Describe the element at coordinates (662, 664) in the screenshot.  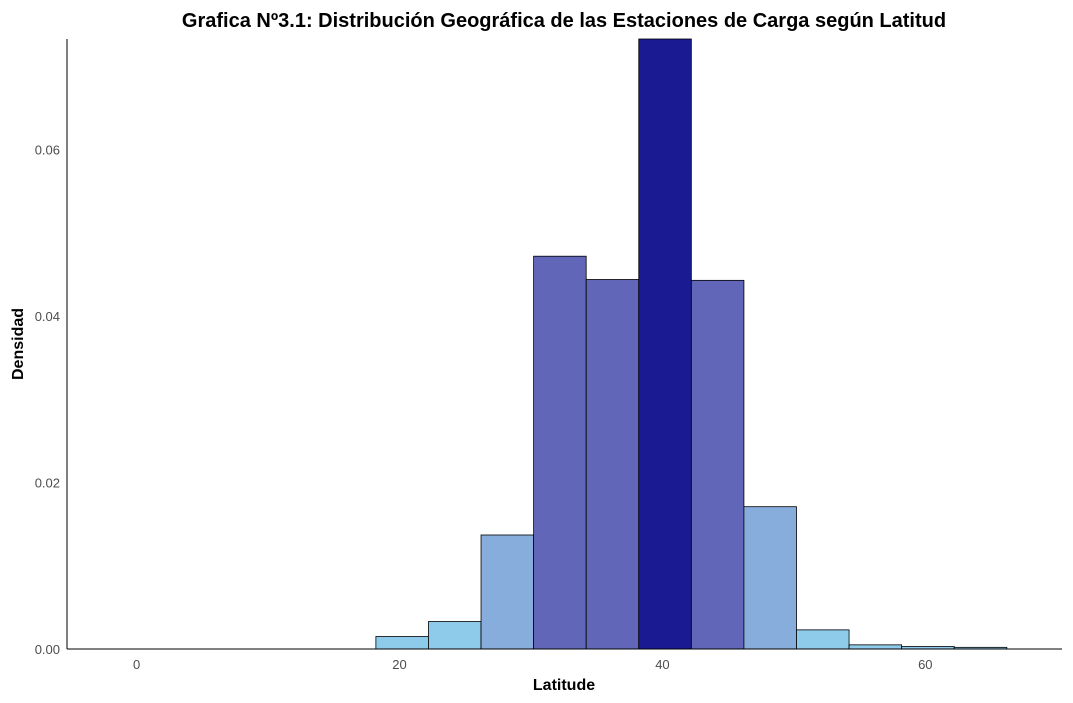
I see `x-tick-label: 40` at that location.